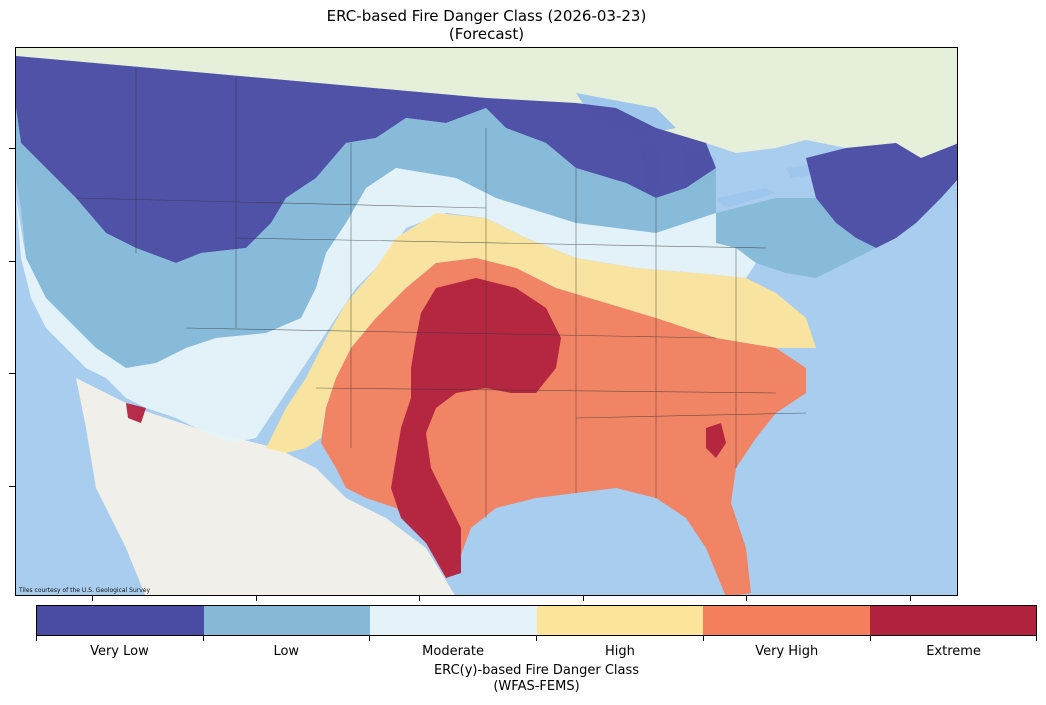 This screenshot has width=1046, height=705. What do you see at coordinates (746, 198) in the screenshot?
I see `lake-erie` at bounding box center [746, 198].